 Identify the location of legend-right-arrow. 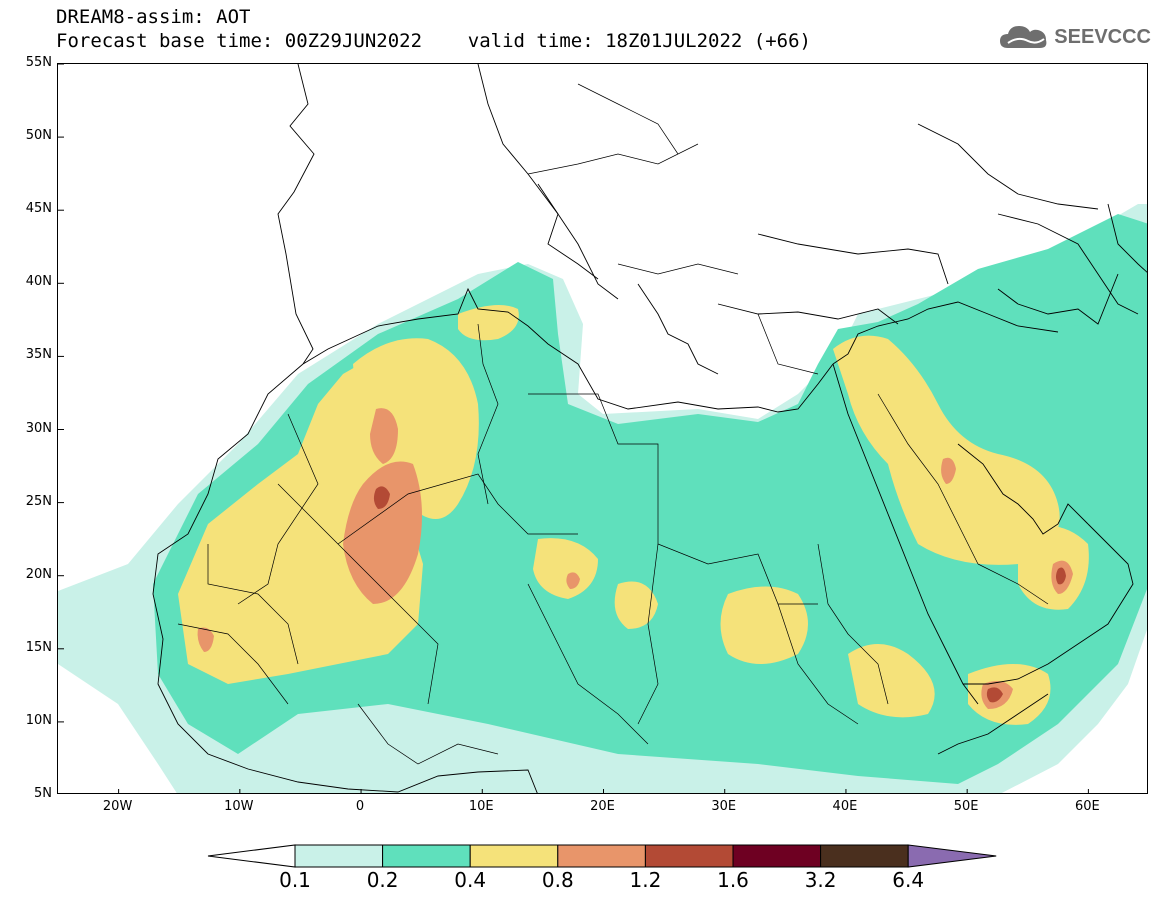
(952, 856).